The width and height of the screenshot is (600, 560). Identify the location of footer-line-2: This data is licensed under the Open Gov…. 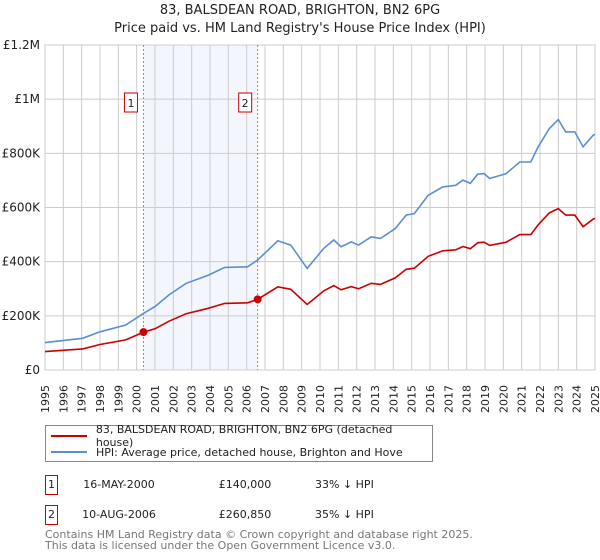
(220, 545).